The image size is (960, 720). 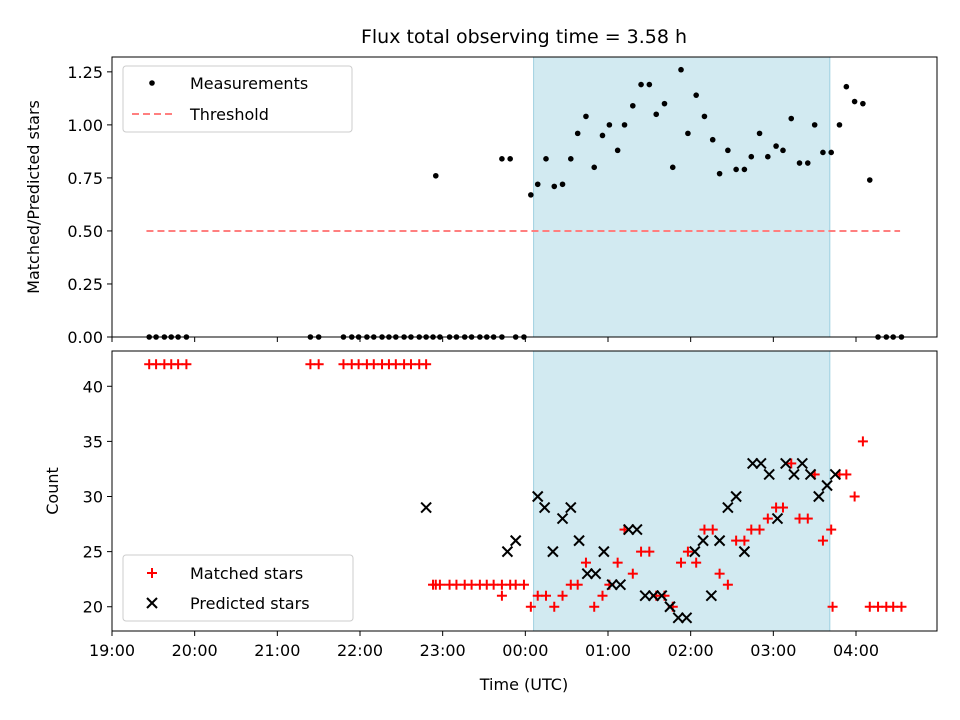 I want to click on x-tick-label: 19:00, so click(x=112, y=650).